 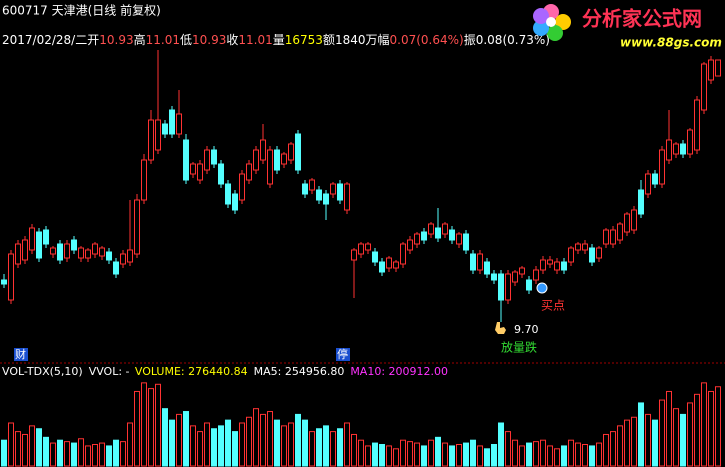 What do you see at coordinates (551, 22) in the screenshot?
I see `logo-center` at bounding box center [551, 22].